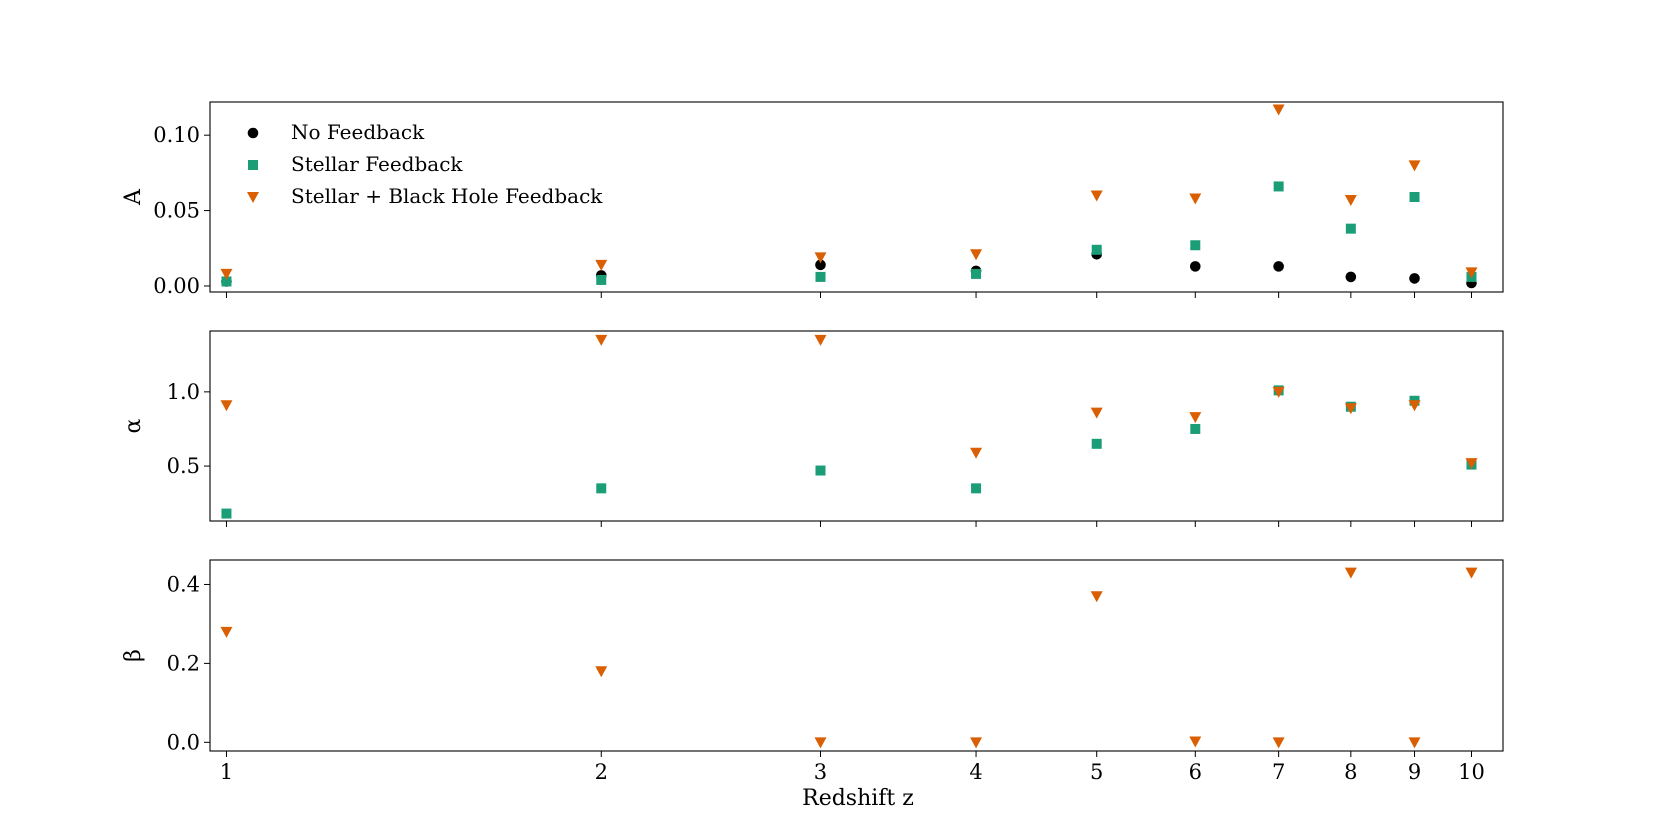 This screenshot has height=840, width=1660. What do you see at coordinates (183, 466) in the screenshot?
I see `y-tick-label: 0.5` at bounding box center [183, 466].